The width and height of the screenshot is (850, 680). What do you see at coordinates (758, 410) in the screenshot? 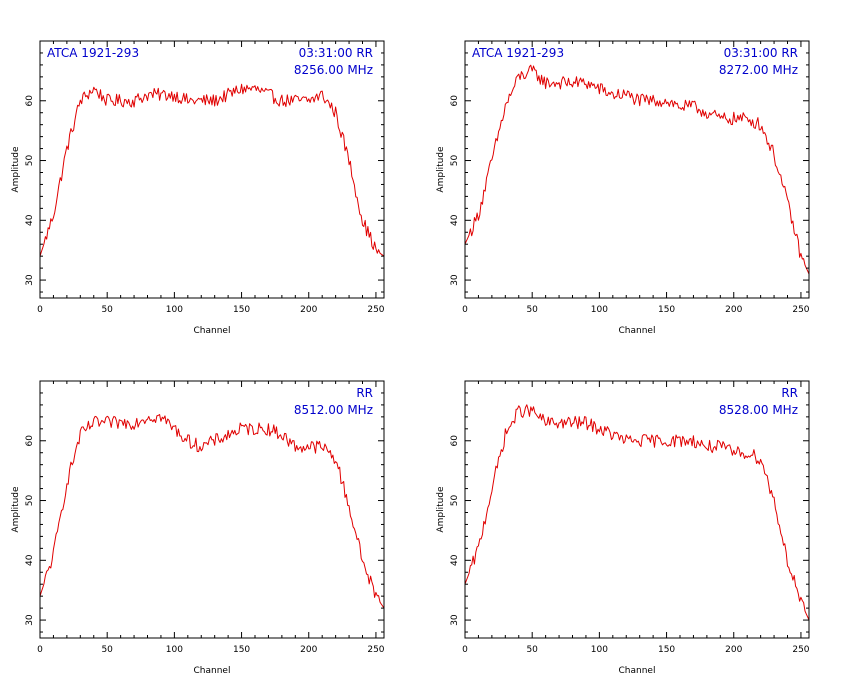
I see `frequency-label: 8528.00 MHz` at bounding box center [758, 410].